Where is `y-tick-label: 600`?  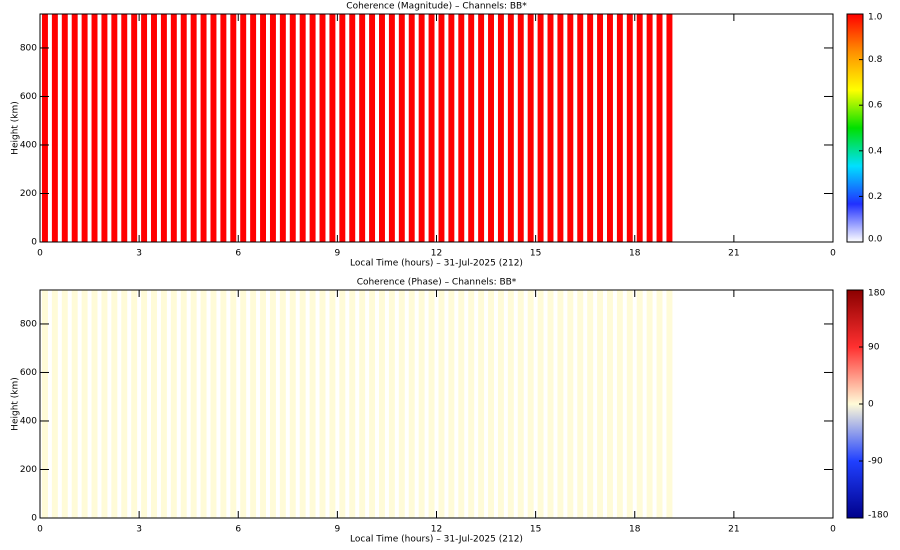
y-tick-label: 600 is located at coordinates (28, 97).